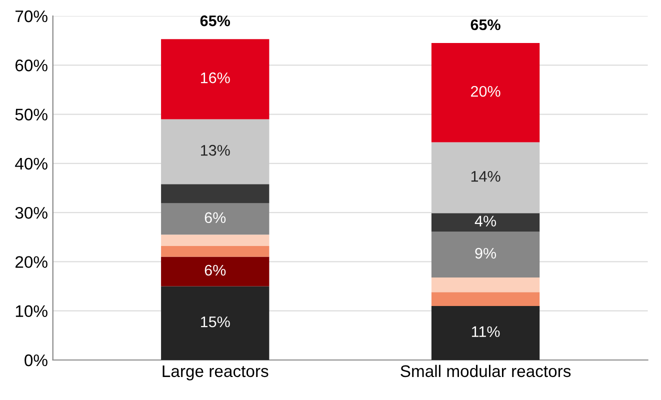 Image resolution: width=661 pixels, height=400 pixels. I want to click on data-label: 13%, so click(215, 150).